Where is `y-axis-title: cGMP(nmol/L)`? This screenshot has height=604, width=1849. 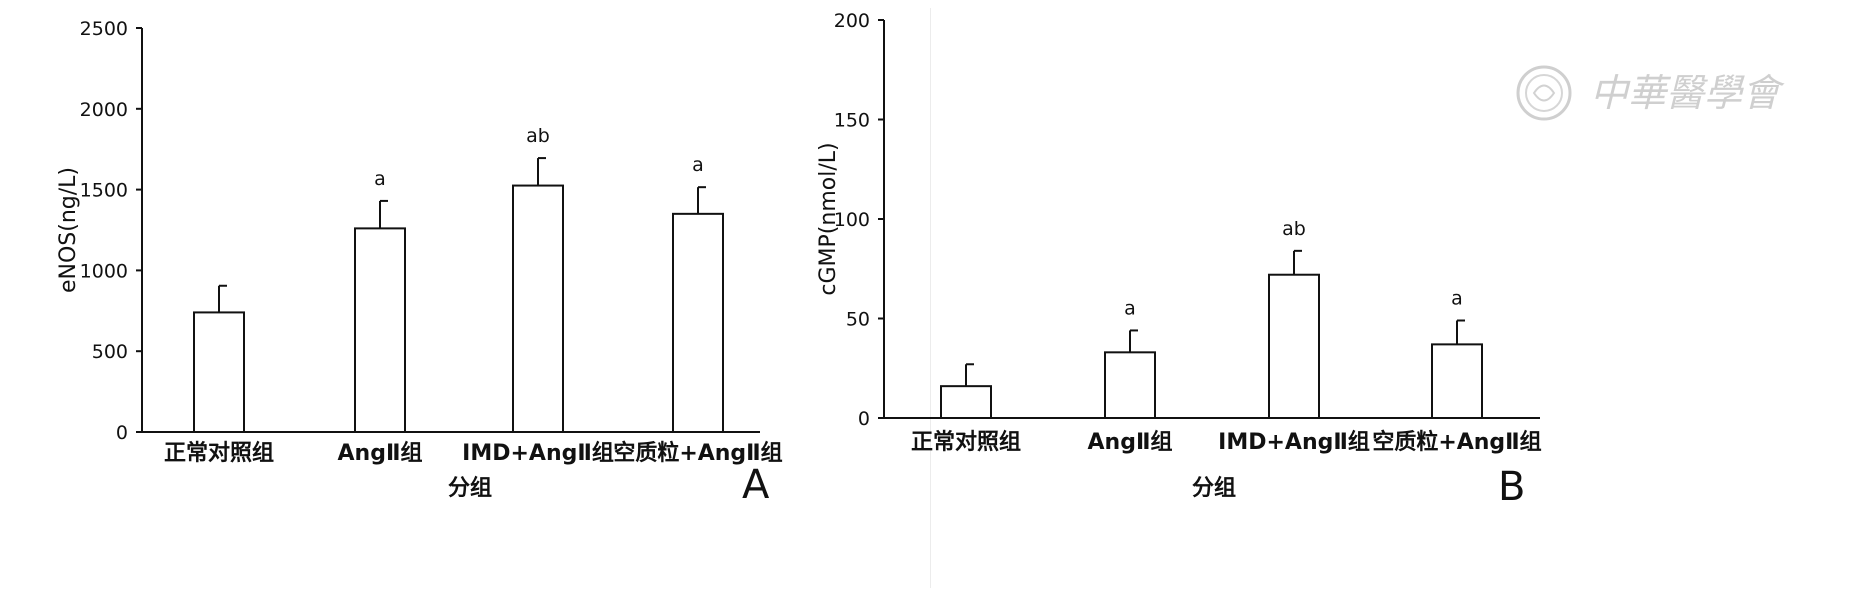
y-axis-title: cGMP(nmol/L) is located at coordinates (828, 218).